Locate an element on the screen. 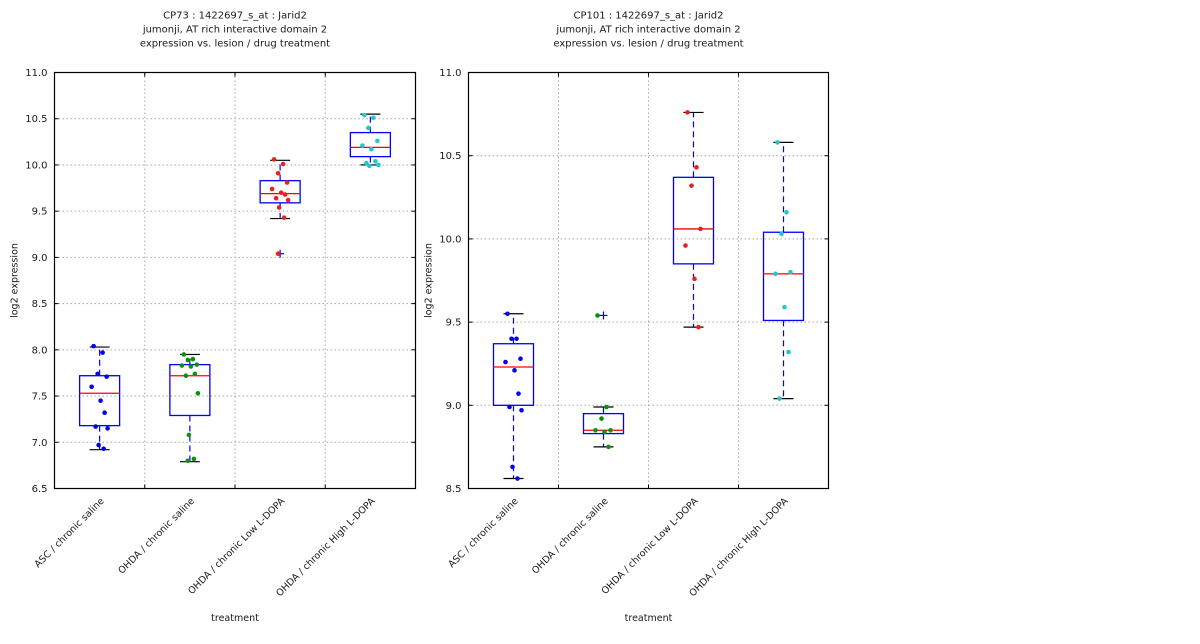 Image resolution: width=1200 pixels, height=644 pixels. y-tick-label: 7.5 is located at coordinates (40, 397).